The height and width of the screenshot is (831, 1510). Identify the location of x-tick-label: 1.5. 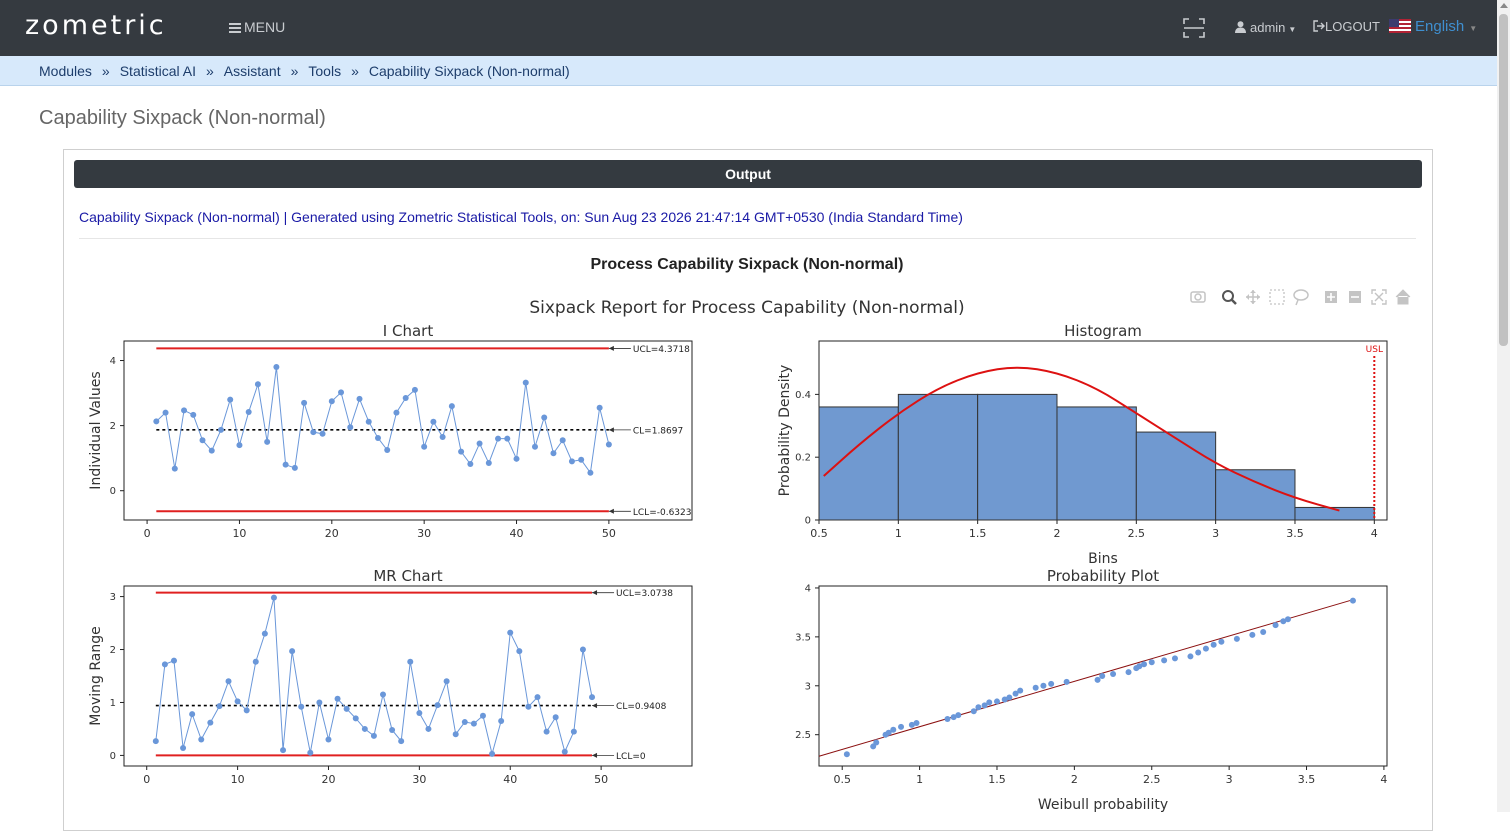
(997, 779).